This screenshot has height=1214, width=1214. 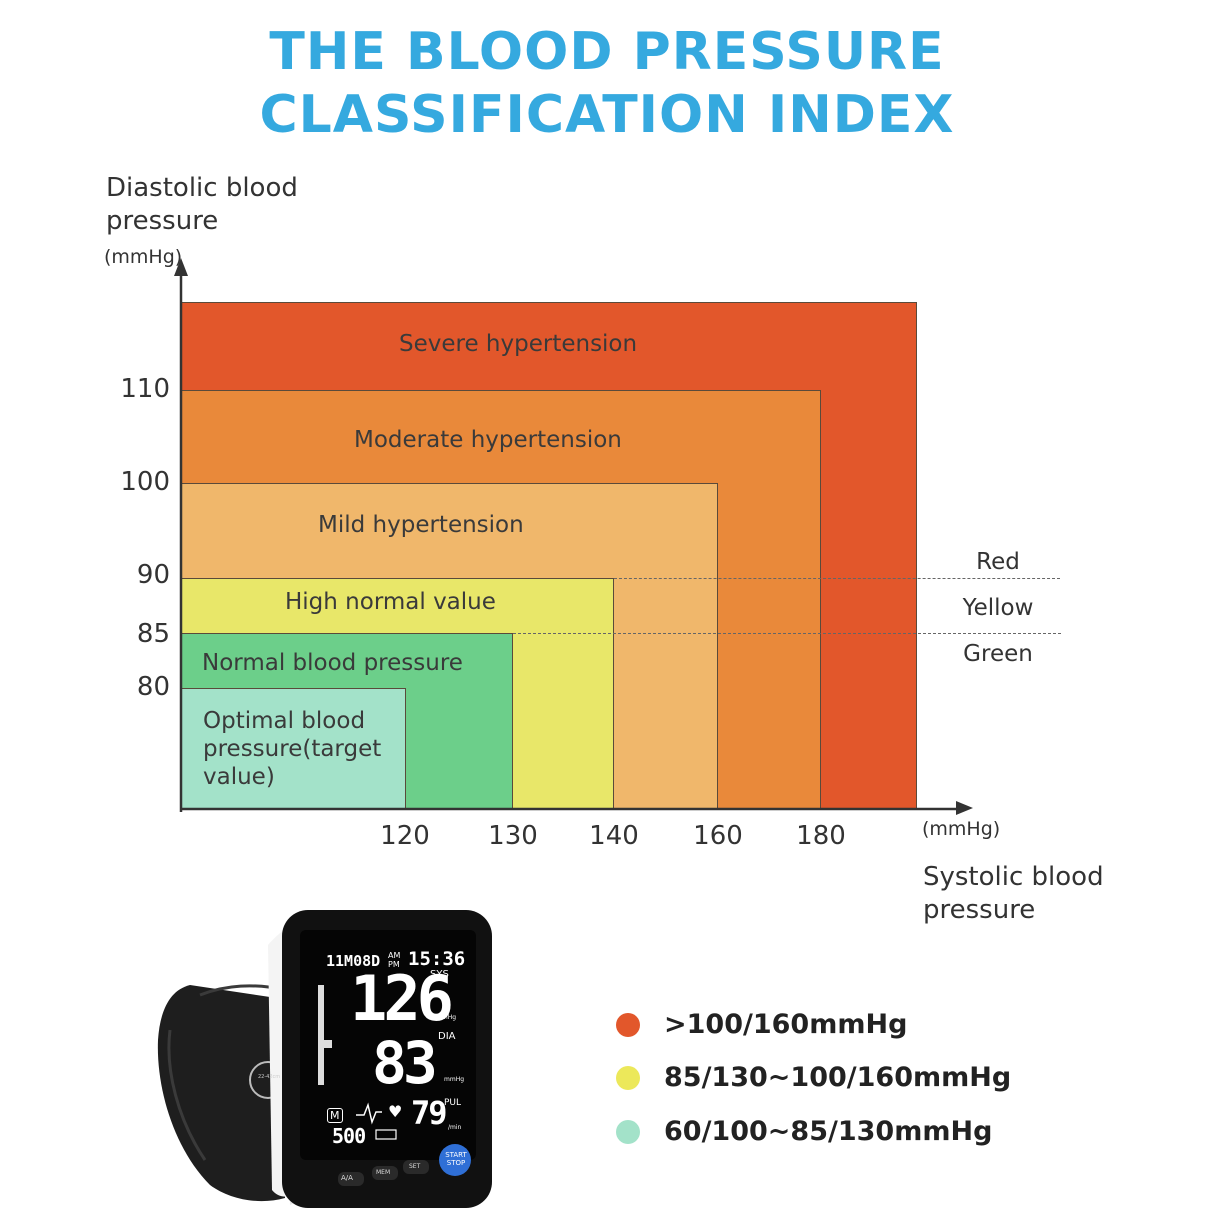 I want to click on x-axis-label: Systolic blood pressure, so click(x=1013, y=894).